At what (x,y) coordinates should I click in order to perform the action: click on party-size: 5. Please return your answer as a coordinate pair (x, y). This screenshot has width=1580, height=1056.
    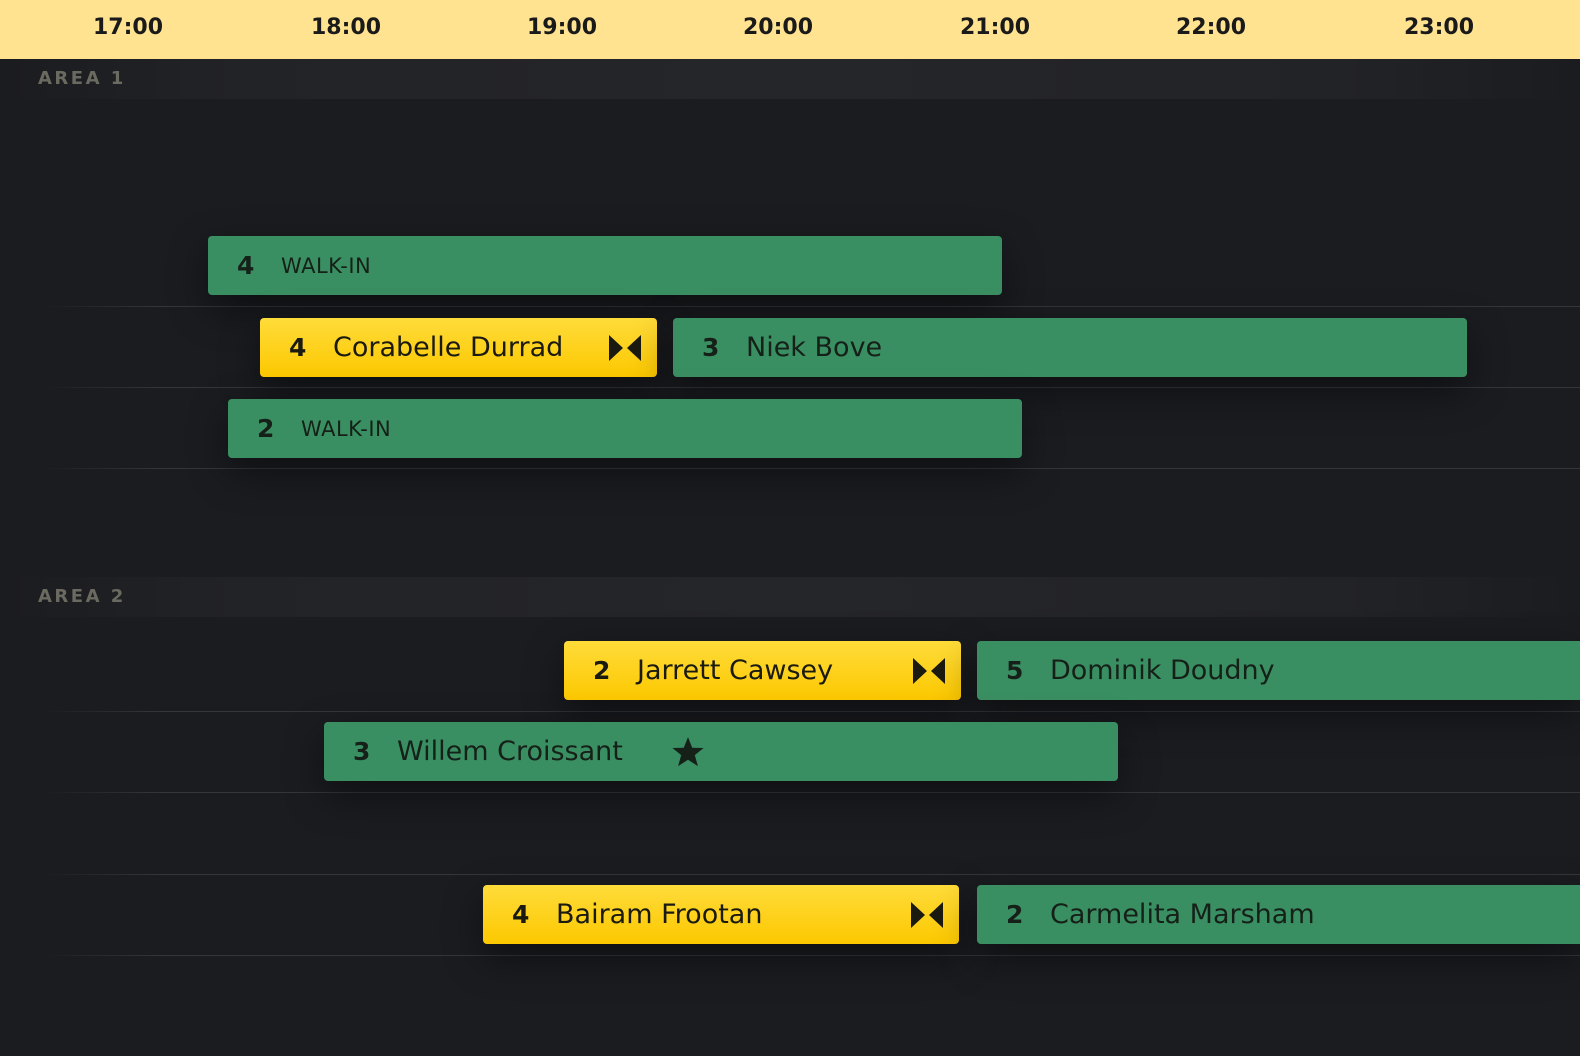
    Looking at the image, I should click on (1015, 670).